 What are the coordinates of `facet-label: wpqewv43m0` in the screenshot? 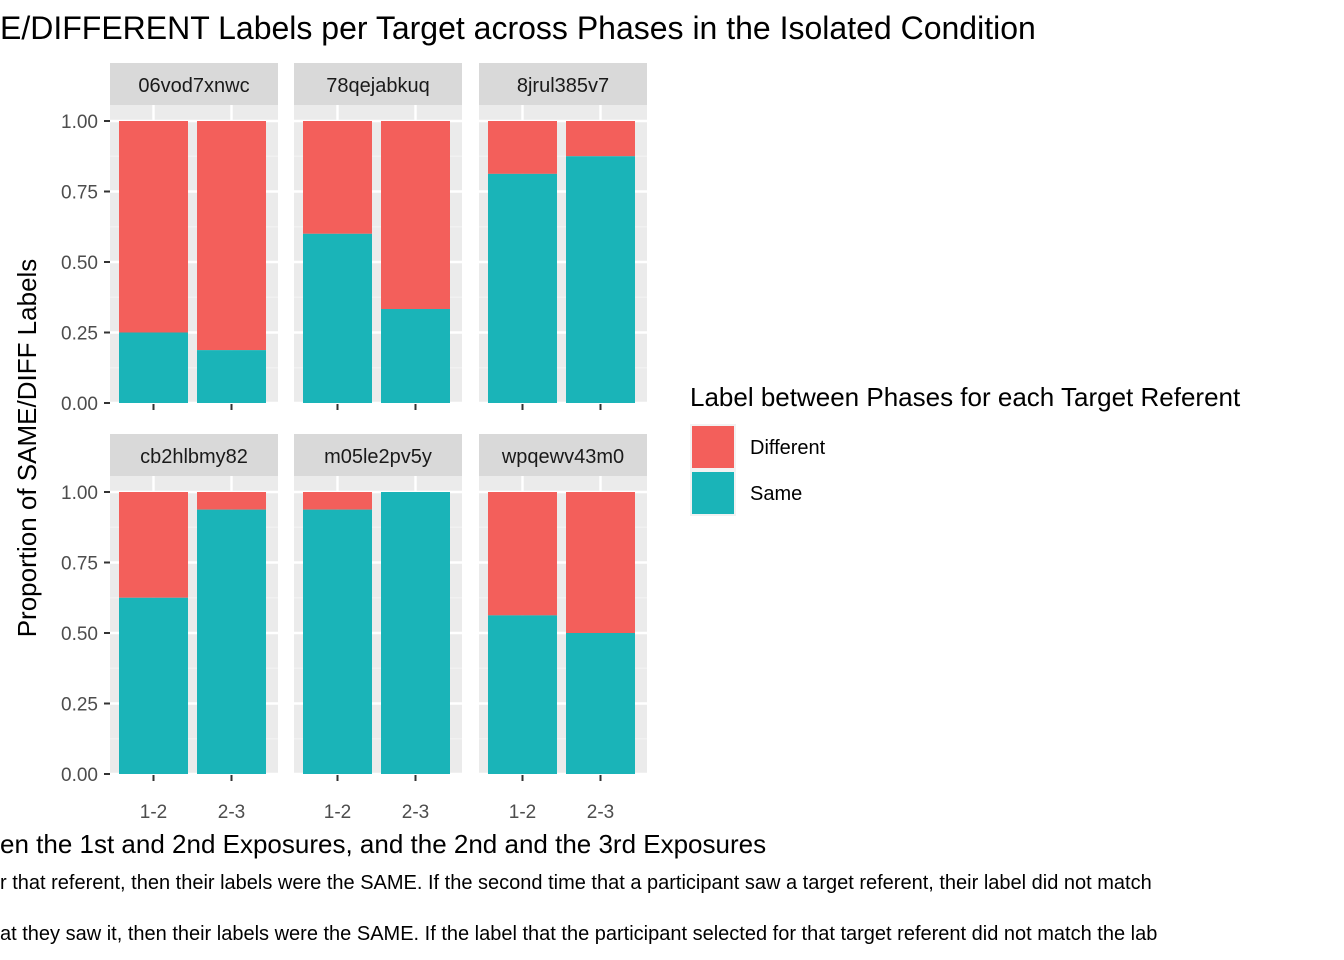 It's located at (562, 457).